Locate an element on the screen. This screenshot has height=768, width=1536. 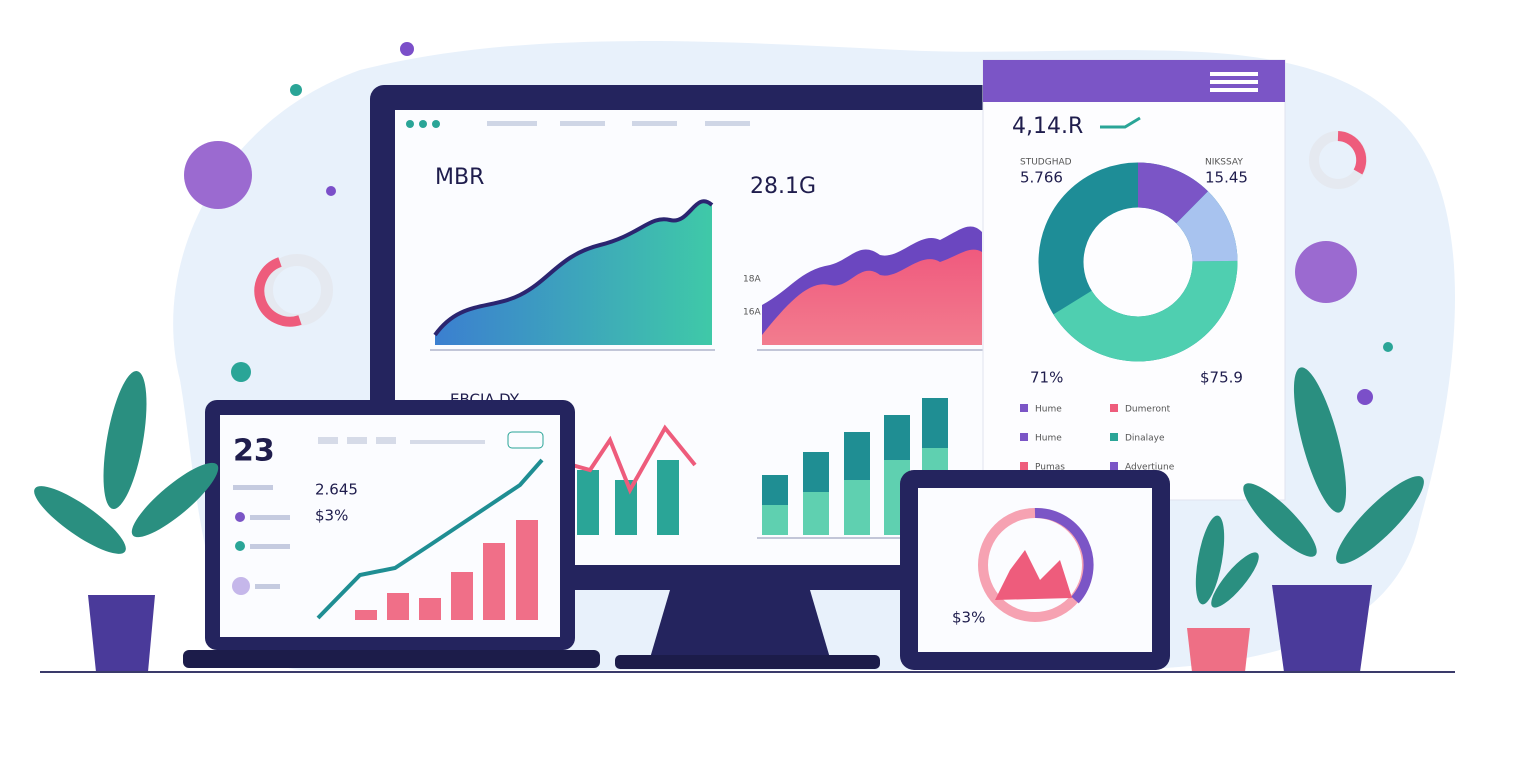
phone-title: 4,14.R is located at coordinates (1047, 126).